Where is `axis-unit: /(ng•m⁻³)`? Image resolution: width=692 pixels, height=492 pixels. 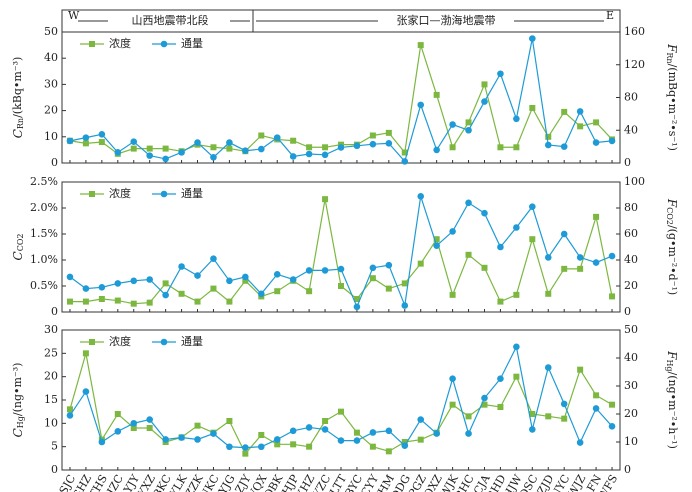 axis-unit: /(ng•m⁻³) is located at coordinates (17, 390).